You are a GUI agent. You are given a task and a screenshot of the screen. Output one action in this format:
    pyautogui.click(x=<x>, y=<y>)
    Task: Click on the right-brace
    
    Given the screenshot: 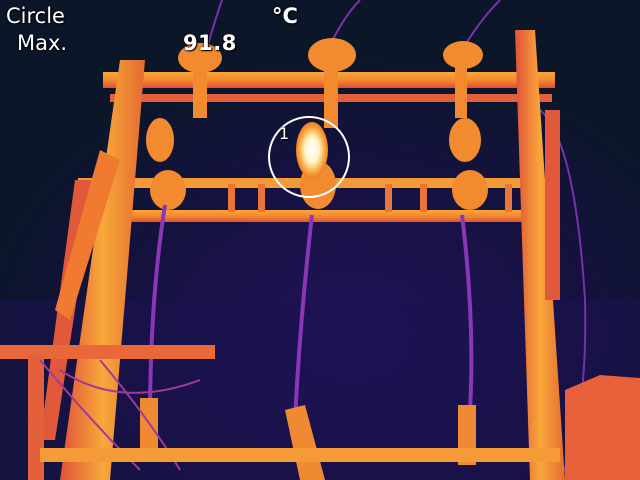 What is the action you would take?
    pyautogui.click(x=552, y=205)
    